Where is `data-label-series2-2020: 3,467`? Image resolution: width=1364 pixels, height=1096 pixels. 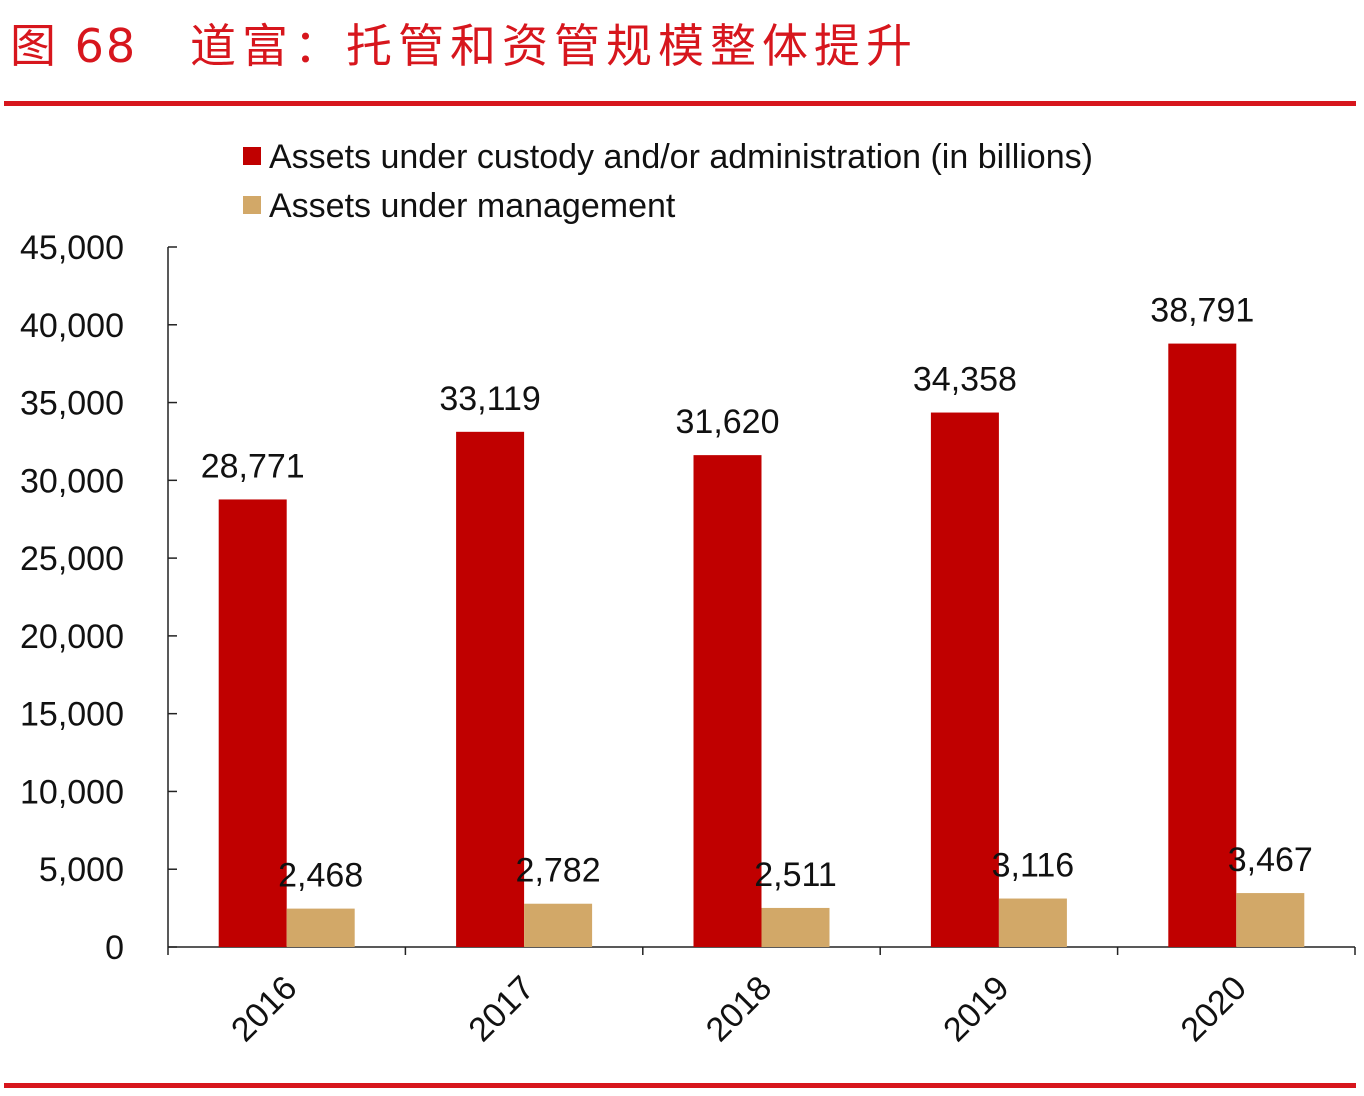
data-label-series2-2020: 3,467 is located at coordinates (1270, 860).